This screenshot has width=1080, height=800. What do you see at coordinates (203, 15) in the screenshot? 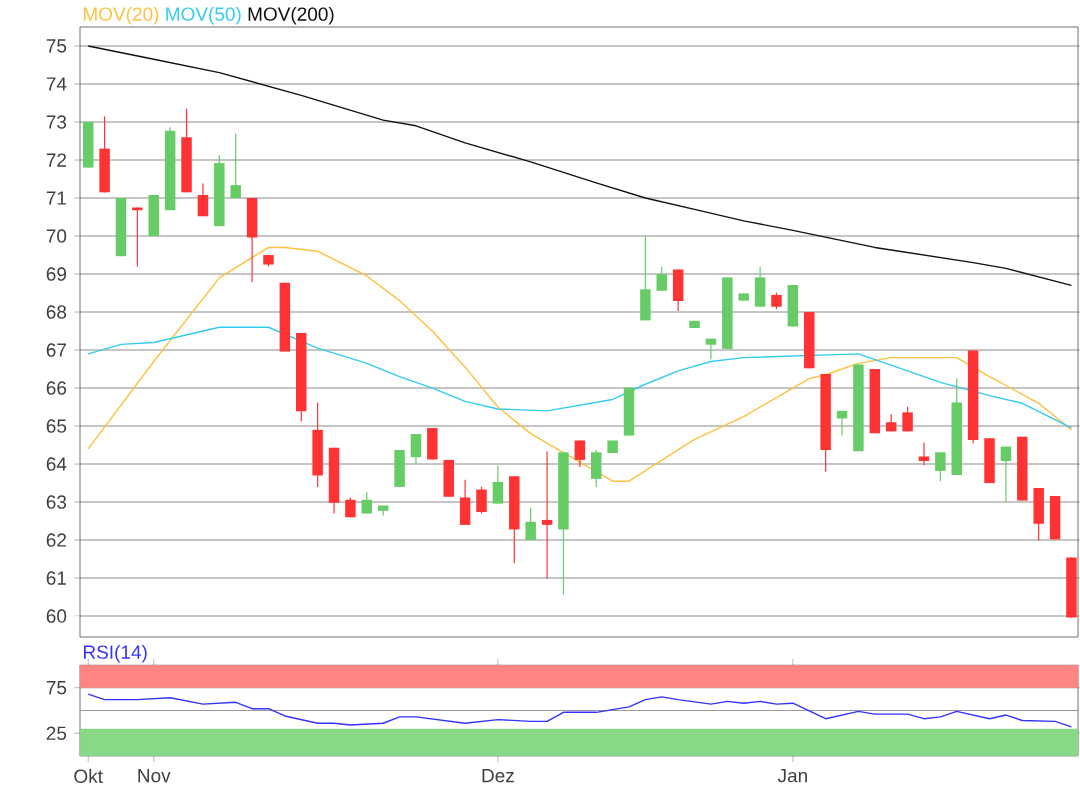
I see `text: MOV(50)` at bounding box center [203, 15].